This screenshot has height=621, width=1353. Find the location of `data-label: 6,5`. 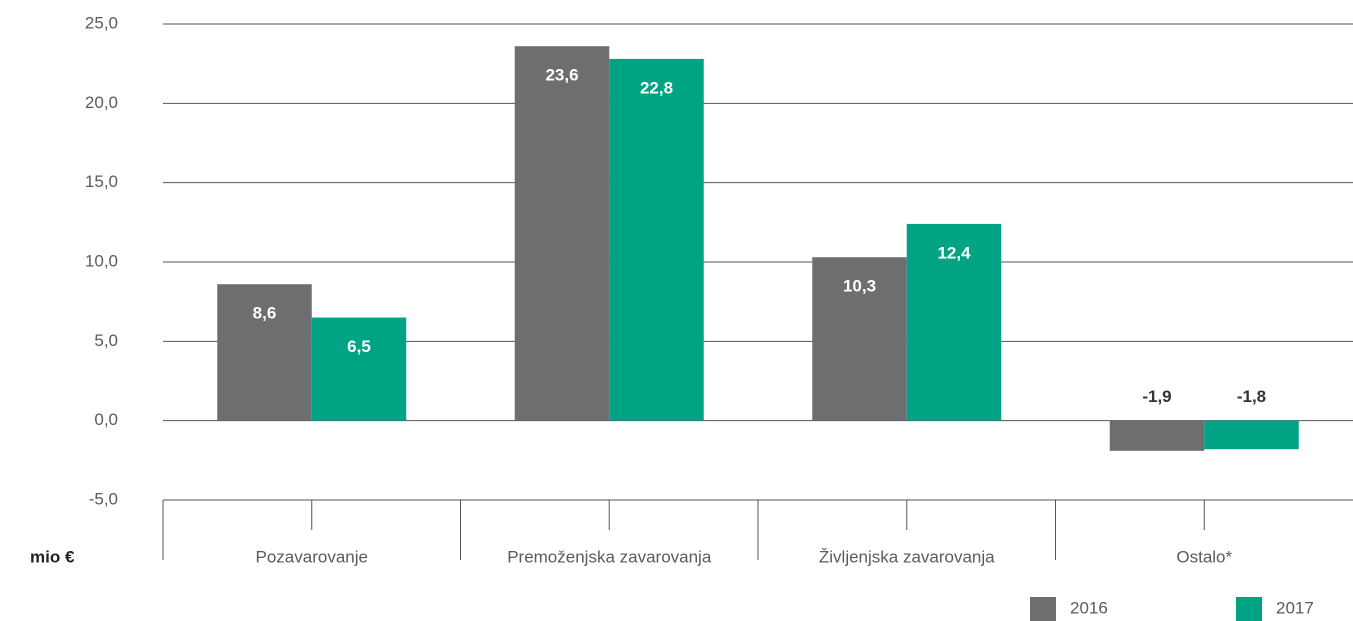

data-label: 6,5 is located at coordinates (359, 346).